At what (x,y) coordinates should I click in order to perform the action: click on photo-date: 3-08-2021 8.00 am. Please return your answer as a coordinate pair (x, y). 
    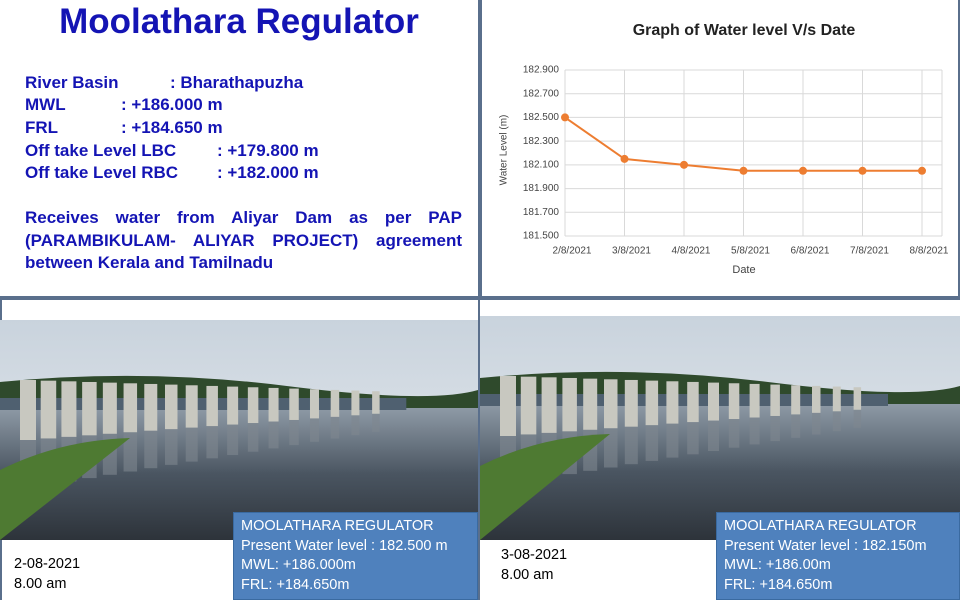
    Looking at the image, I should click on (534, 565).